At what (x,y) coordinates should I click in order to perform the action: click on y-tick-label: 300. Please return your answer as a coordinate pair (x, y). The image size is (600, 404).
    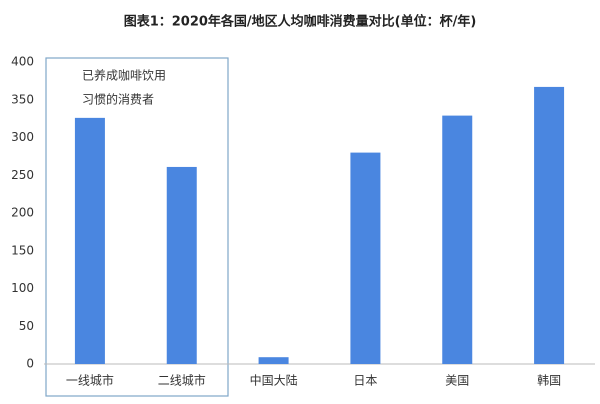
    Looking at the image, I should click on (22, 137).